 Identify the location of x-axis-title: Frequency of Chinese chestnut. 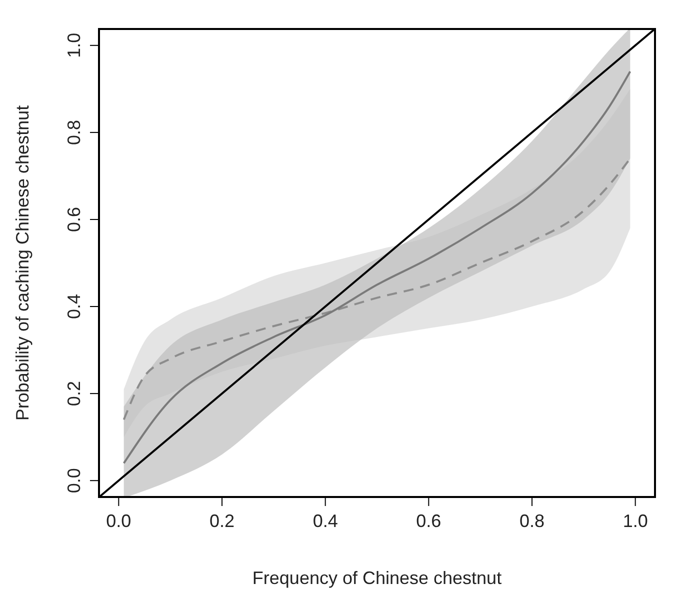
(377, 578).